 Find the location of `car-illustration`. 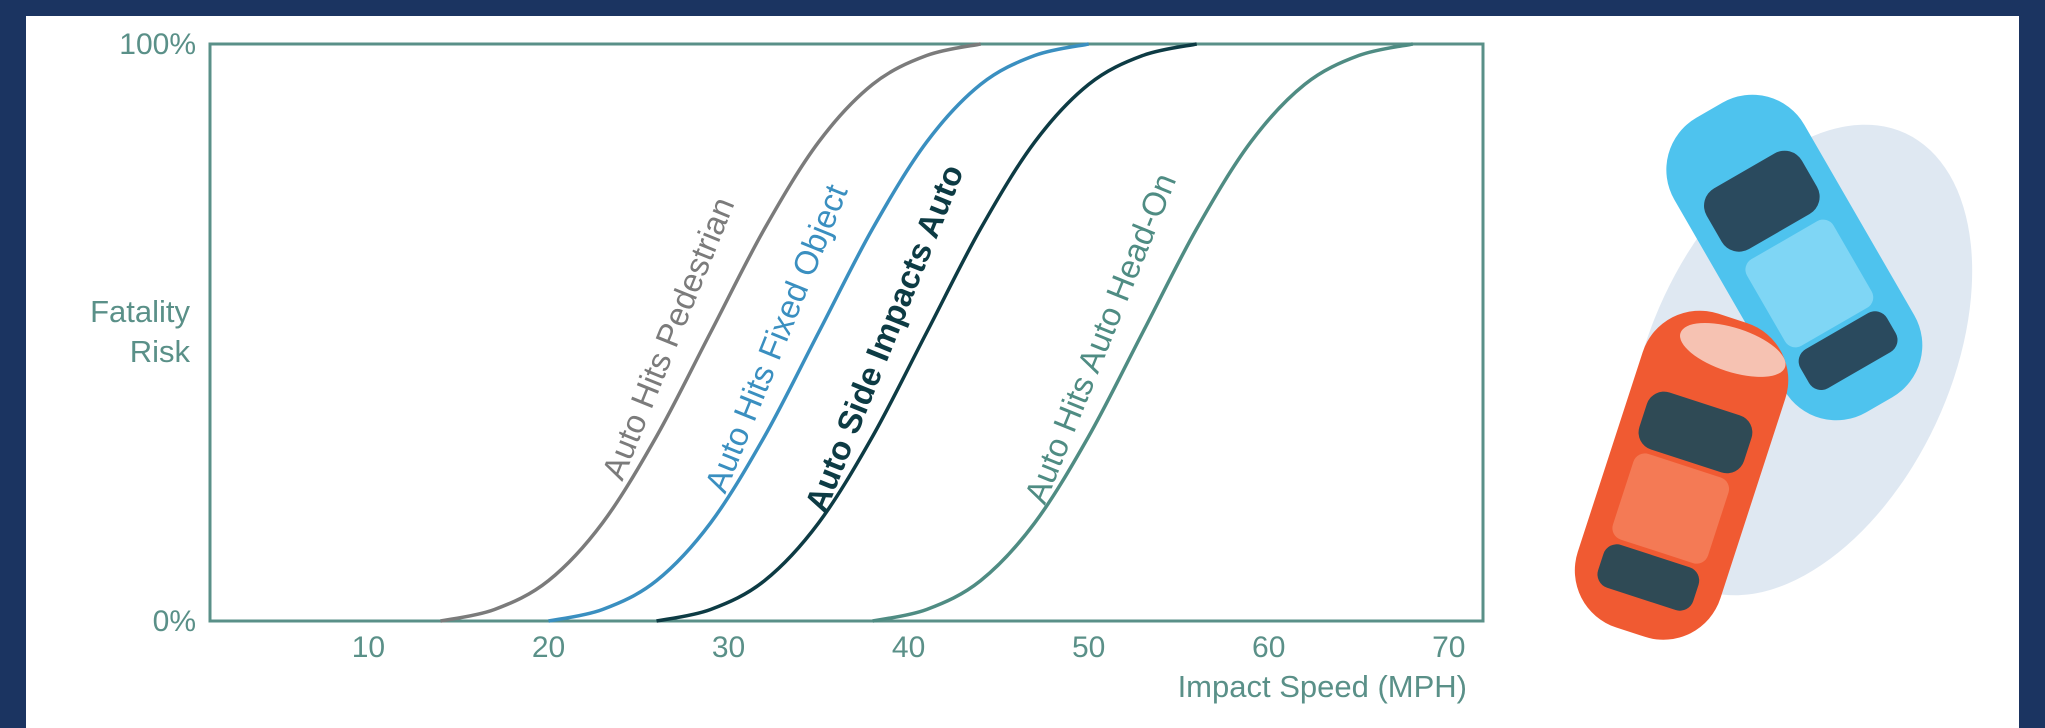

car-illustration is located at coordinates (1773, 367).